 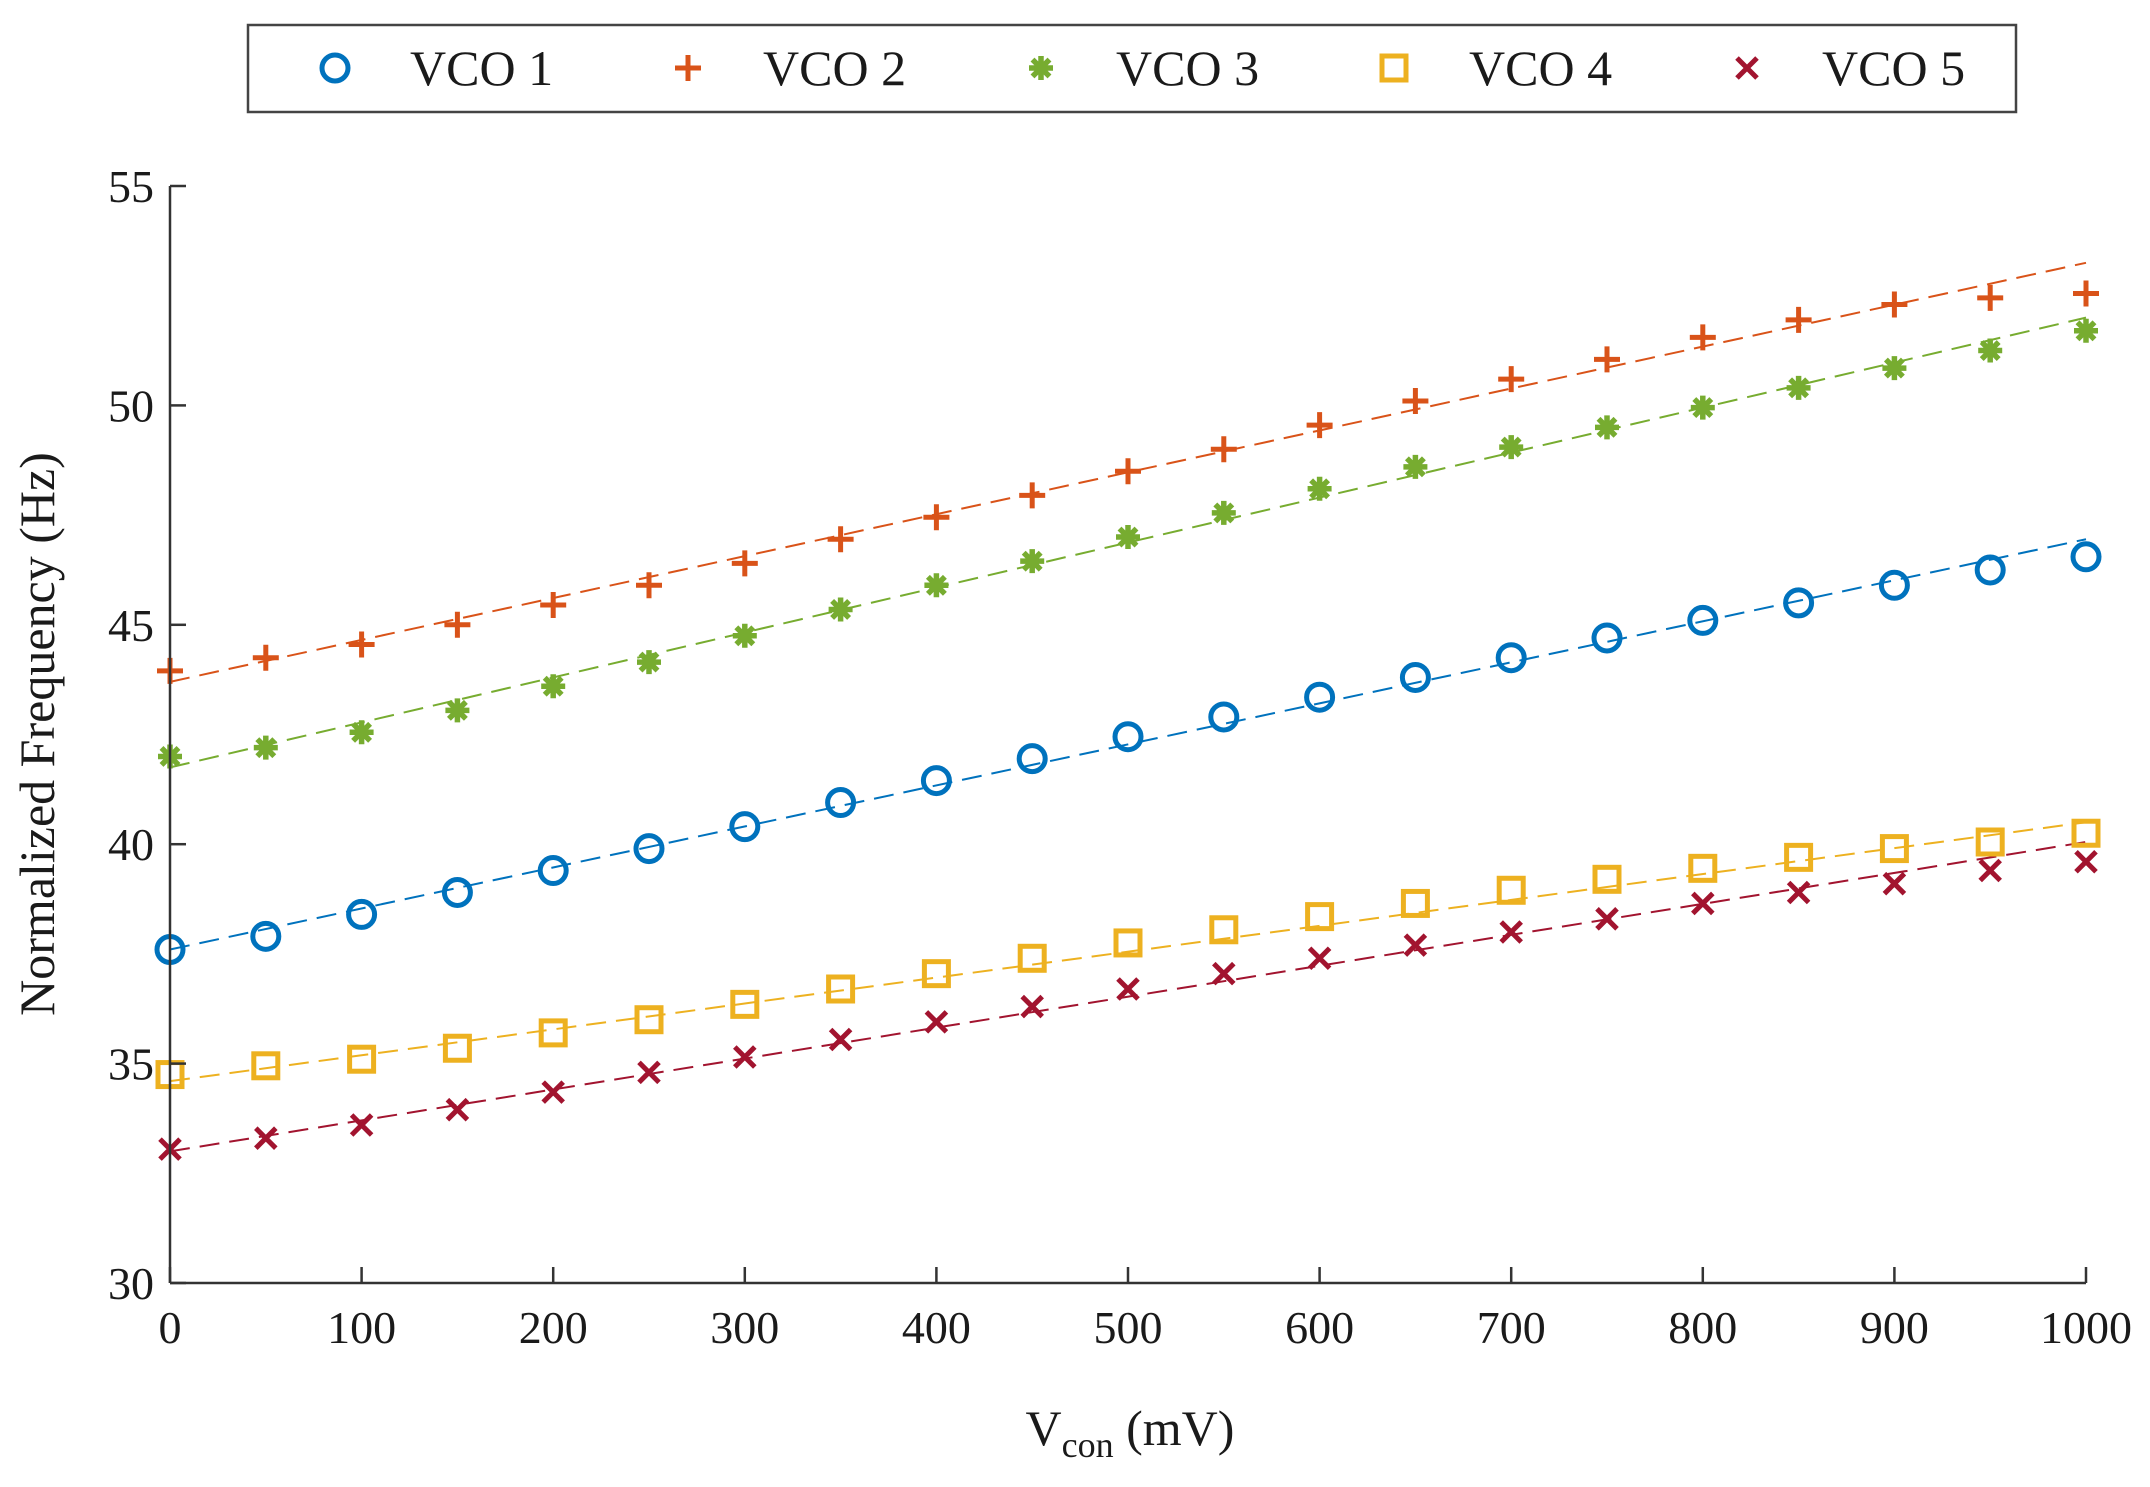 What do you see at coordinates (147, 735) in the screenshot?
I see `y-ticks: 30 35 40 45 50 55` at bounding box center [147, 735].